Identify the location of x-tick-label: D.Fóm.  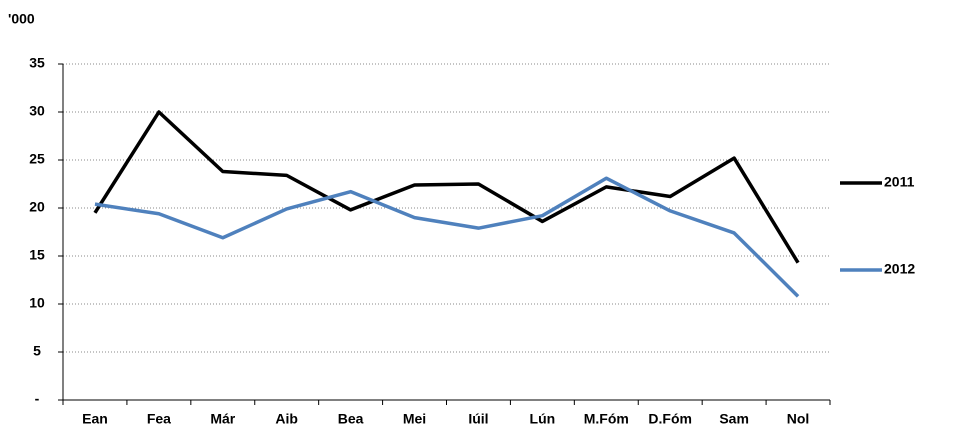
(670, 419).